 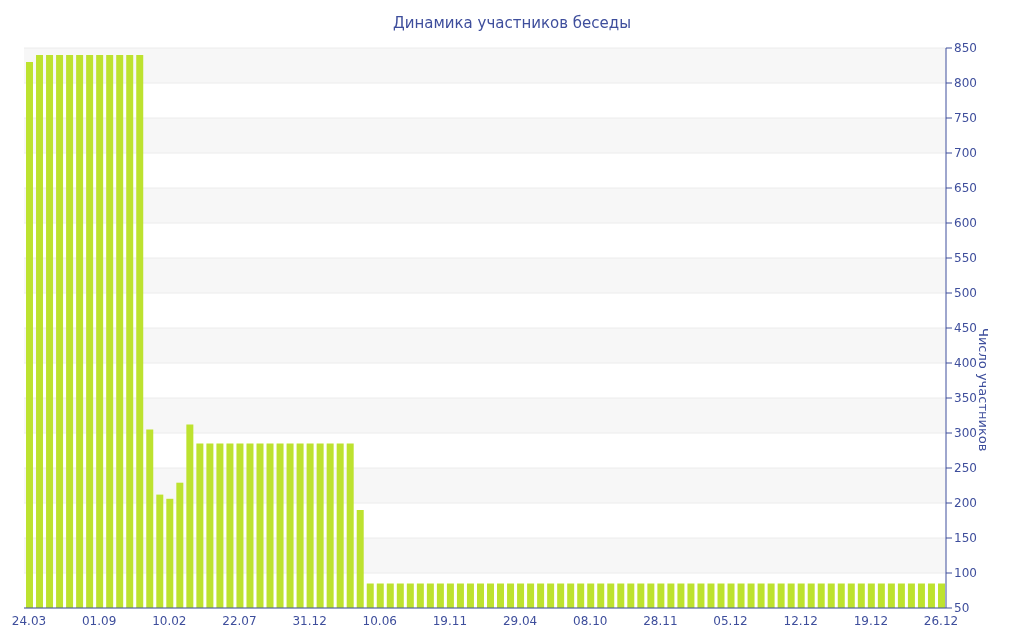 I want to click on y-tick-label: 400, so click(x=965, y=363).